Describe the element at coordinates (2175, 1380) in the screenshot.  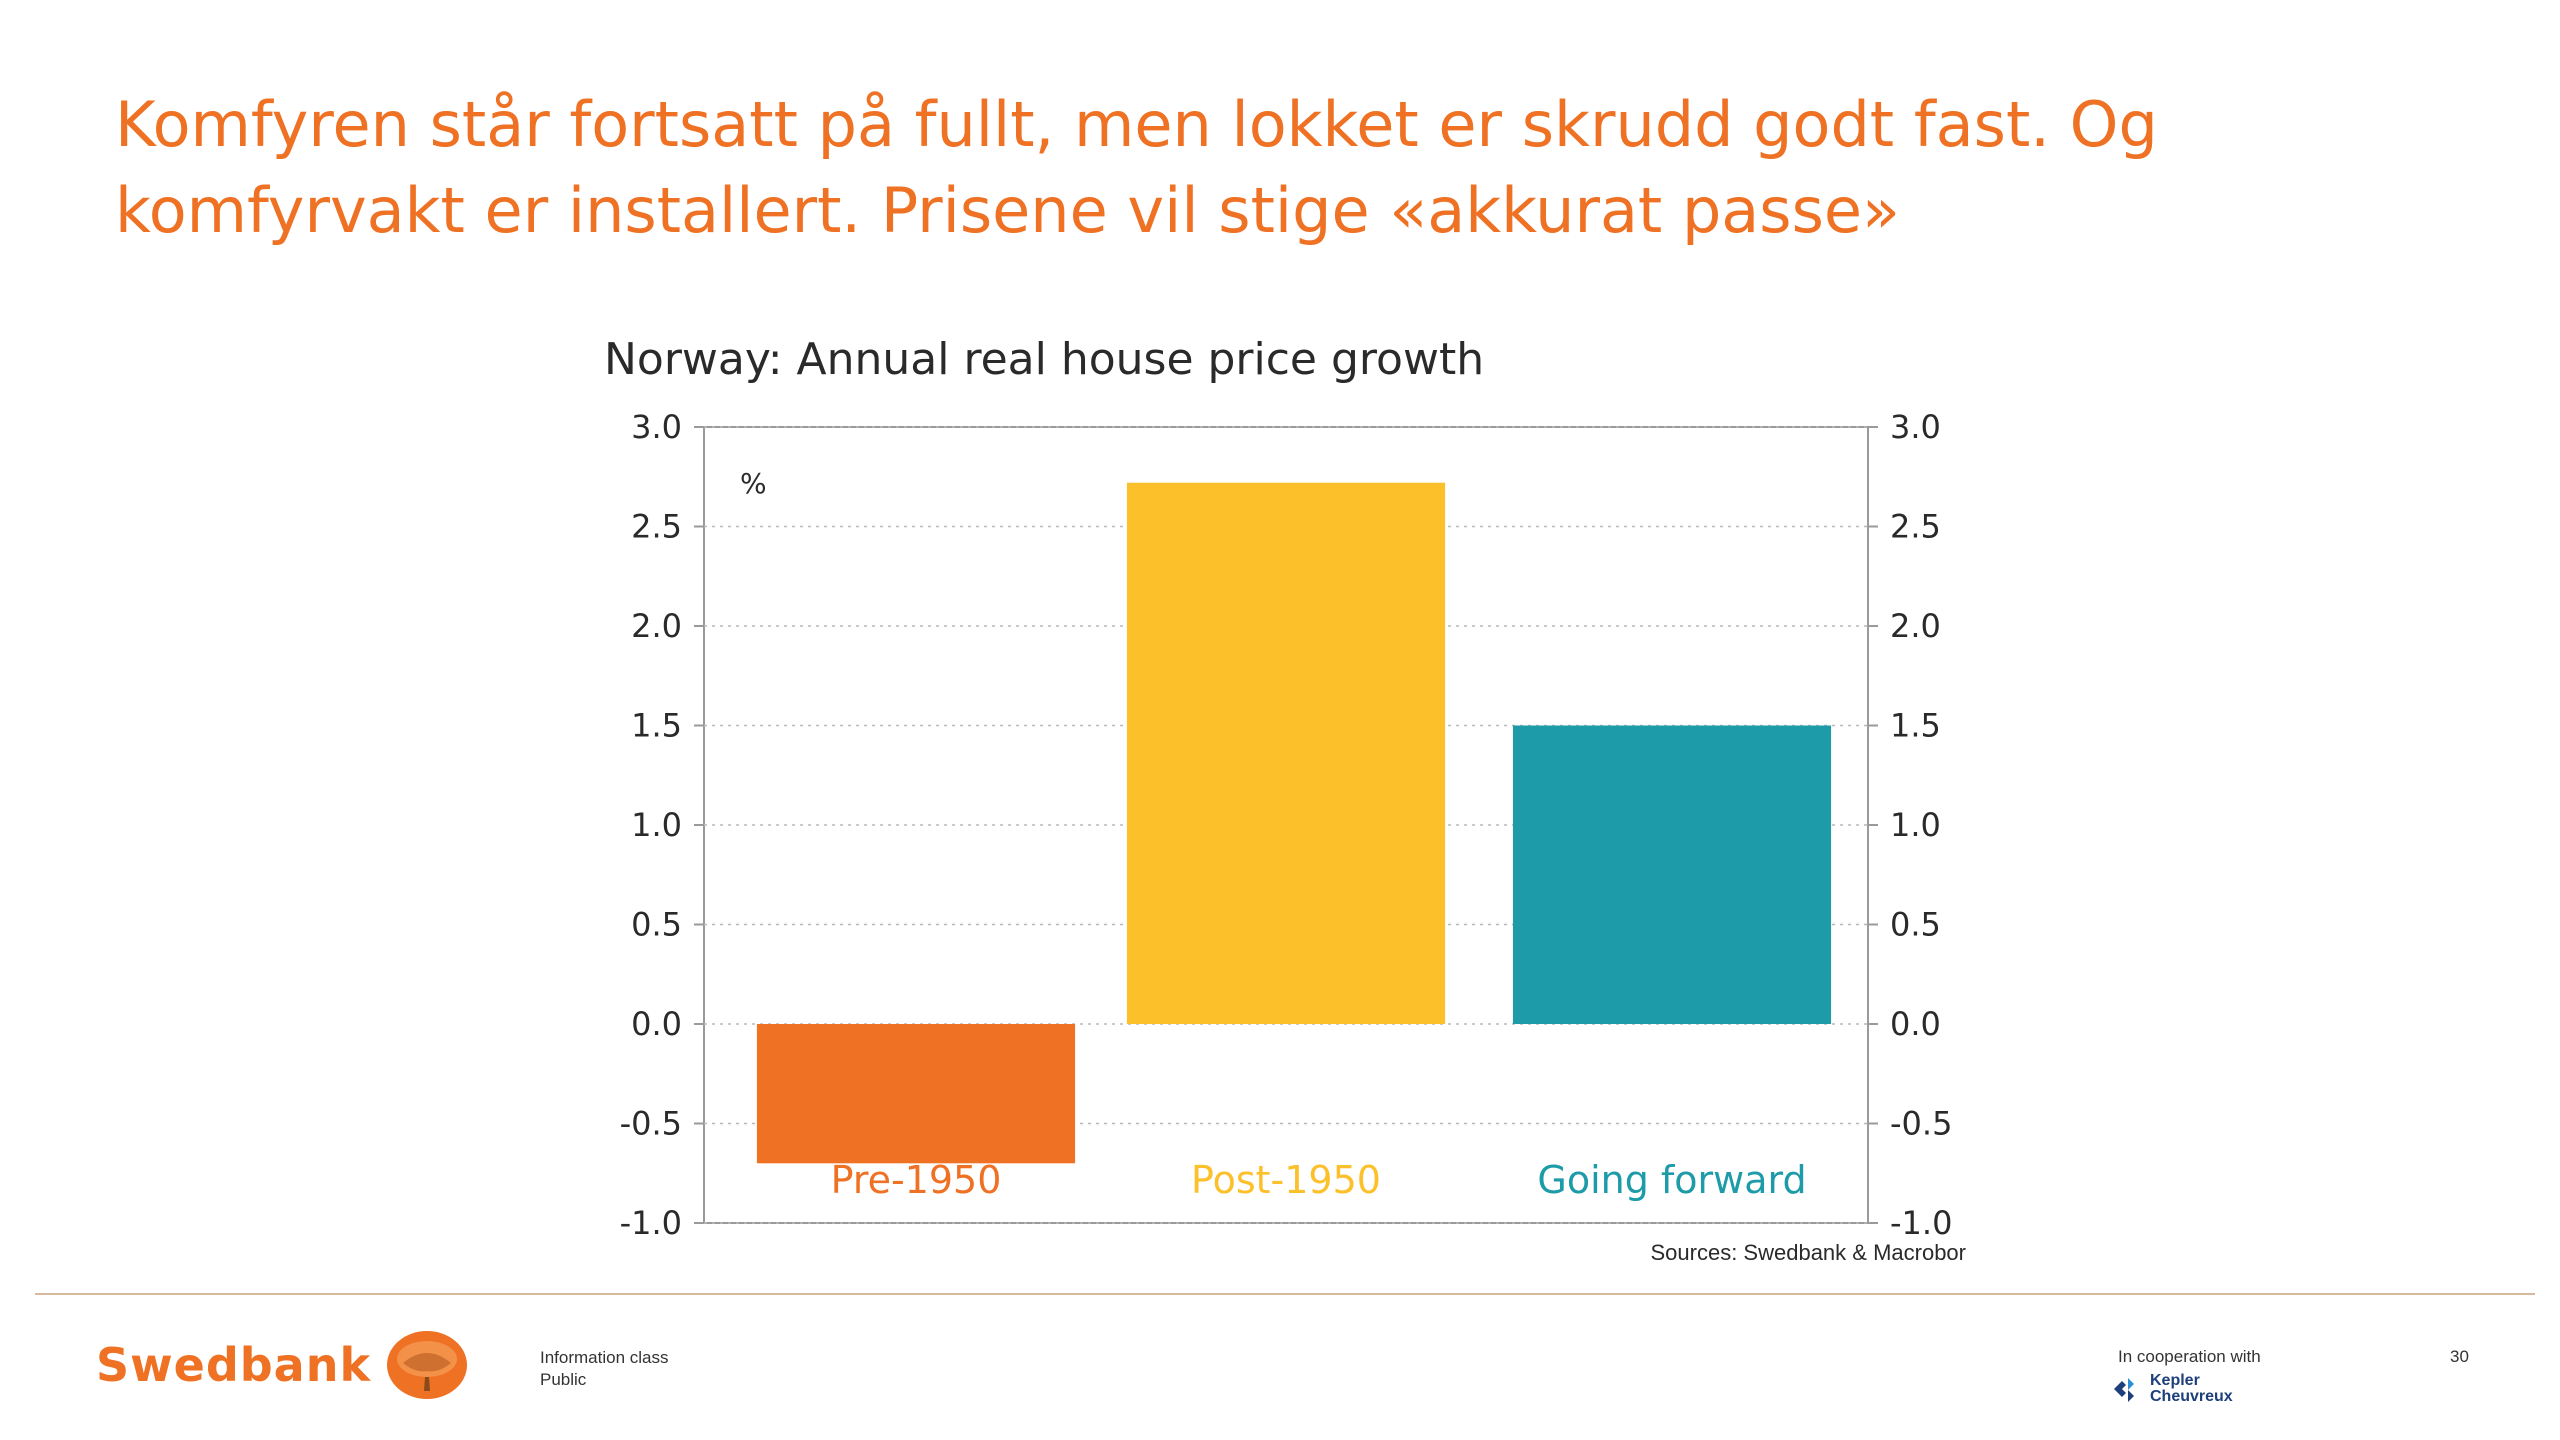
I see `partner-name-line-1: Kepler` at that location.